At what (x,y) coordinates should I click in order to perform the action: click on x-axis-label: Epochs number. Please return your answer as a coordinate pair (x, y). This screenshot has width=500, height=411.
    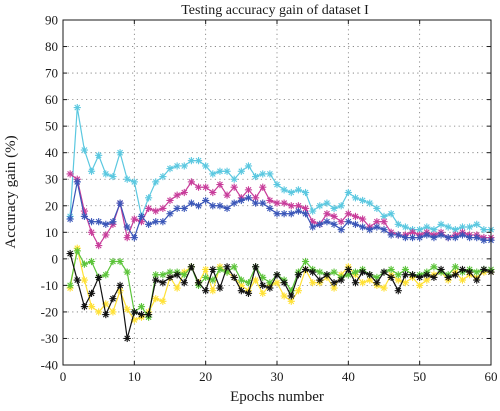
    Looking at the image, I should click on (277, 397).